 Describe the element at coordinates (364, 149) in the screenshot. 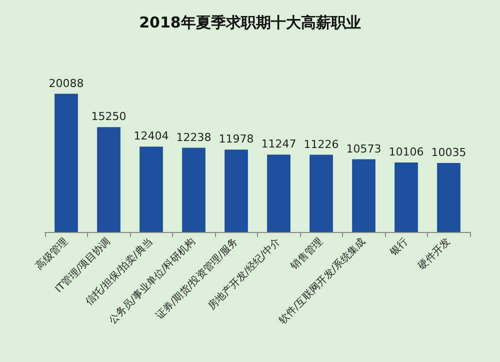

I see `data-label: 10573` at that location.